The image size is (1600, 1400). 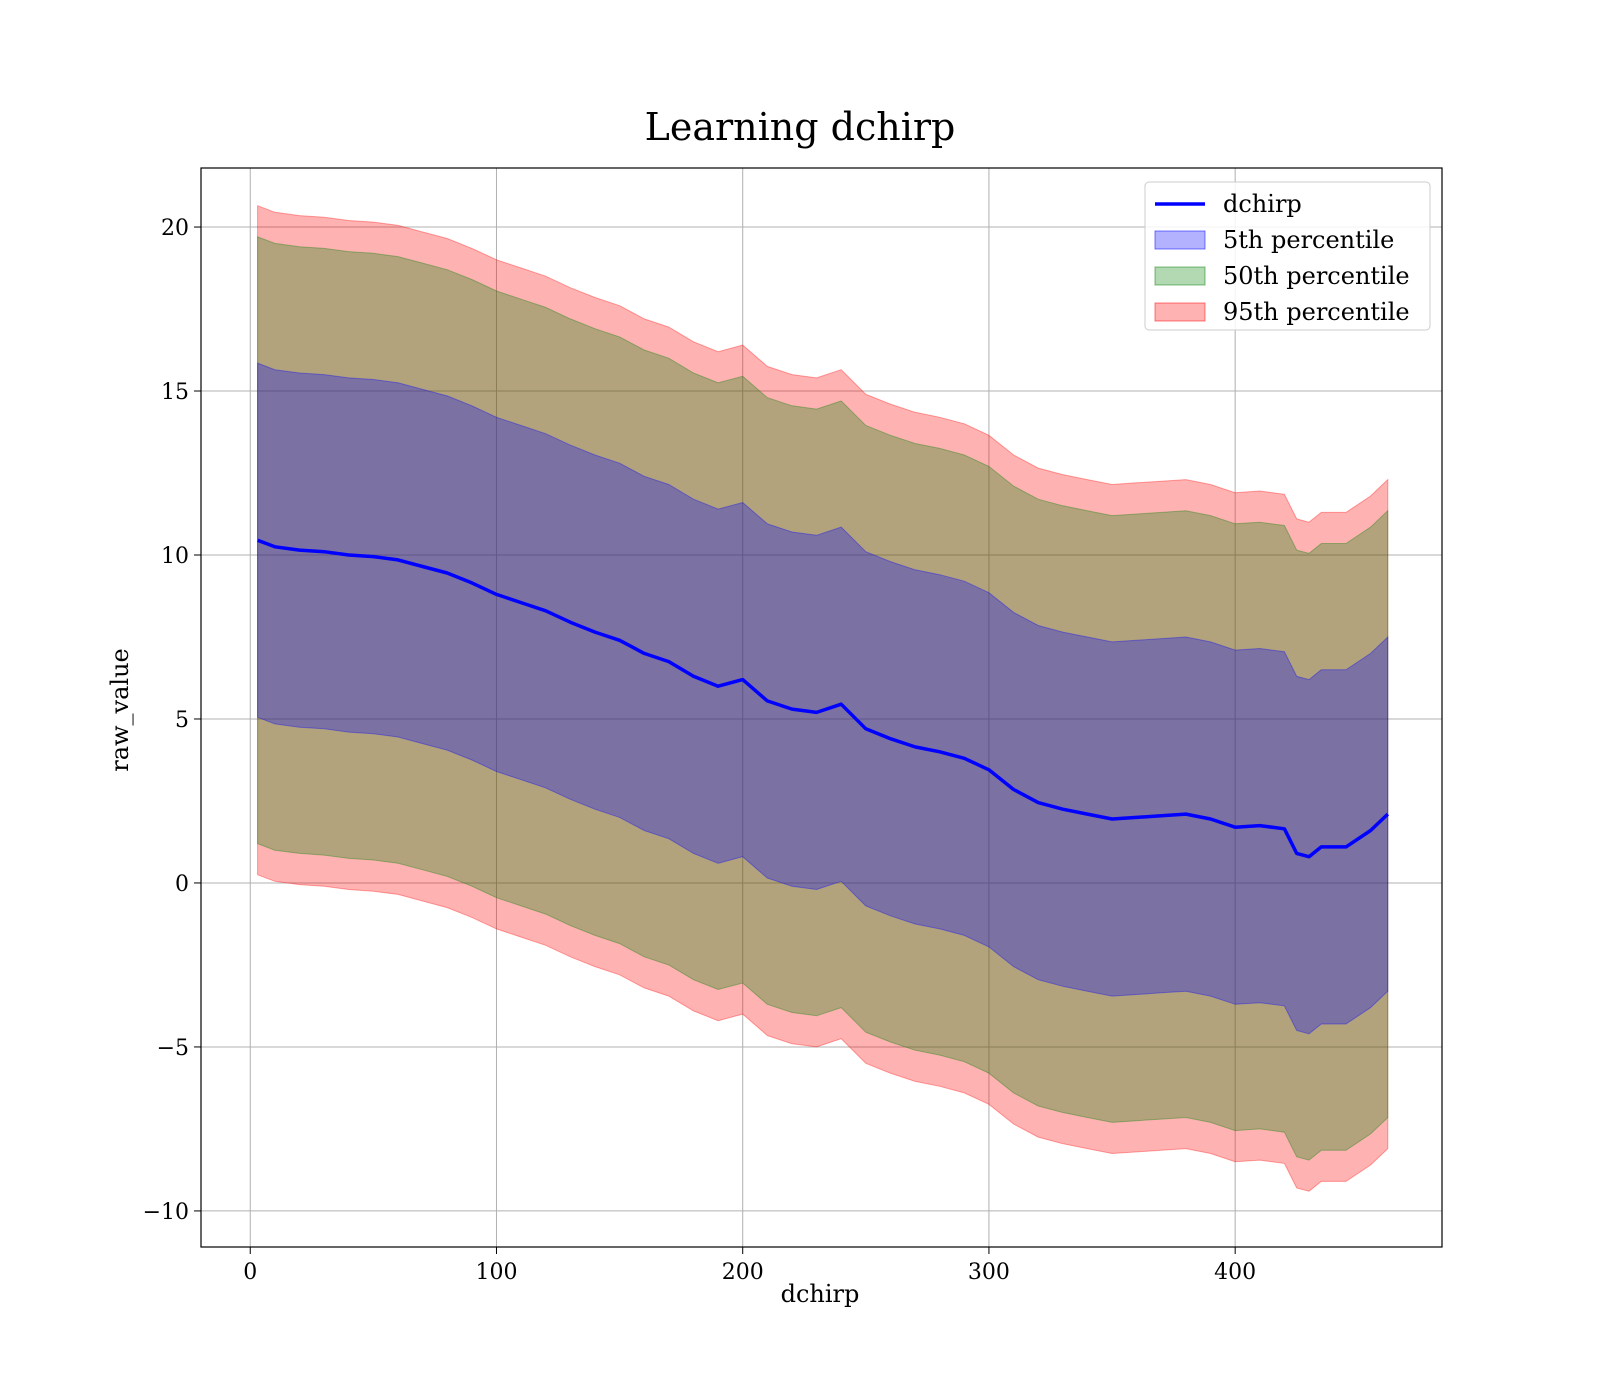 I want to click on y-tick-label: 15, so click(x=175, y=392).